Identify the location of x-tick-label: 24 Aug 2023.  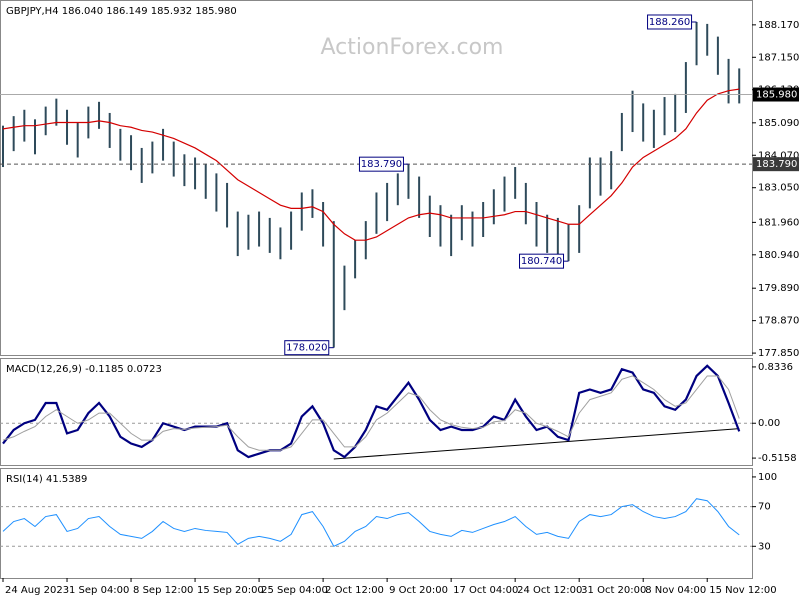
(37, 590).